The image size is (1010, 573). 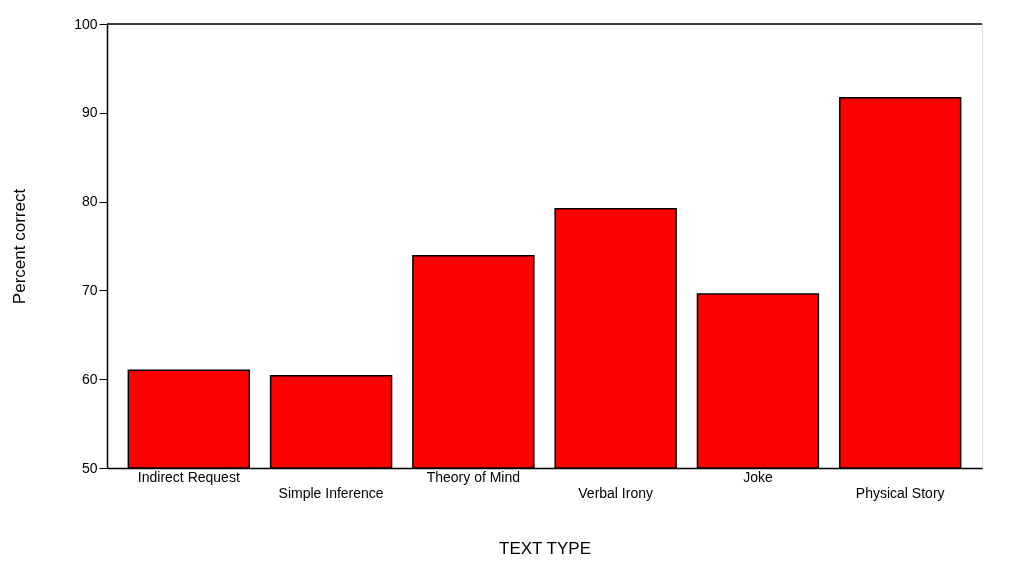 I want to click on y-tick-label: 50, so click(x=89, y=467).